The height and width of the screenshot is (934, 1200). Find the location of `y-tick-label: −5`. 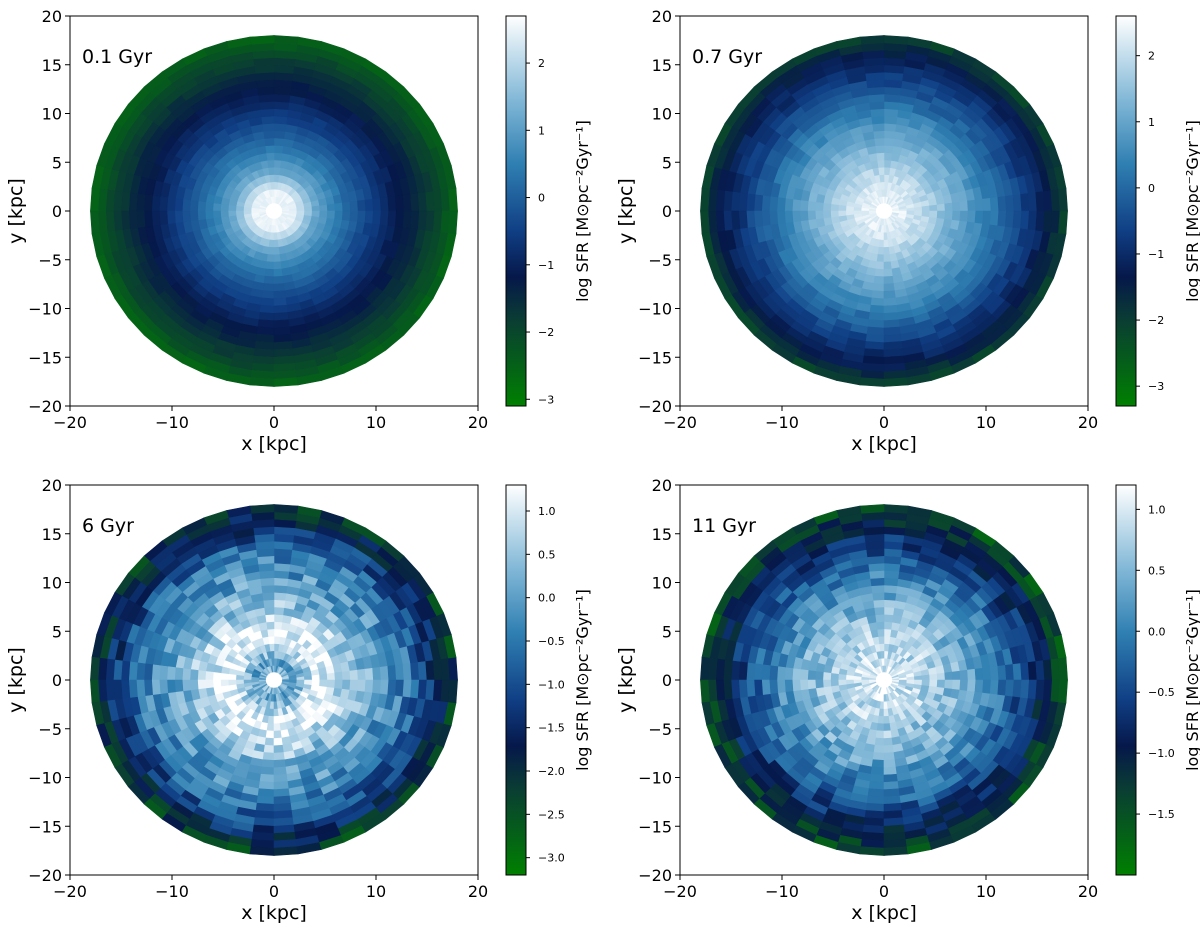

y-tick-label: −5 is located at coordinates (50, 729).